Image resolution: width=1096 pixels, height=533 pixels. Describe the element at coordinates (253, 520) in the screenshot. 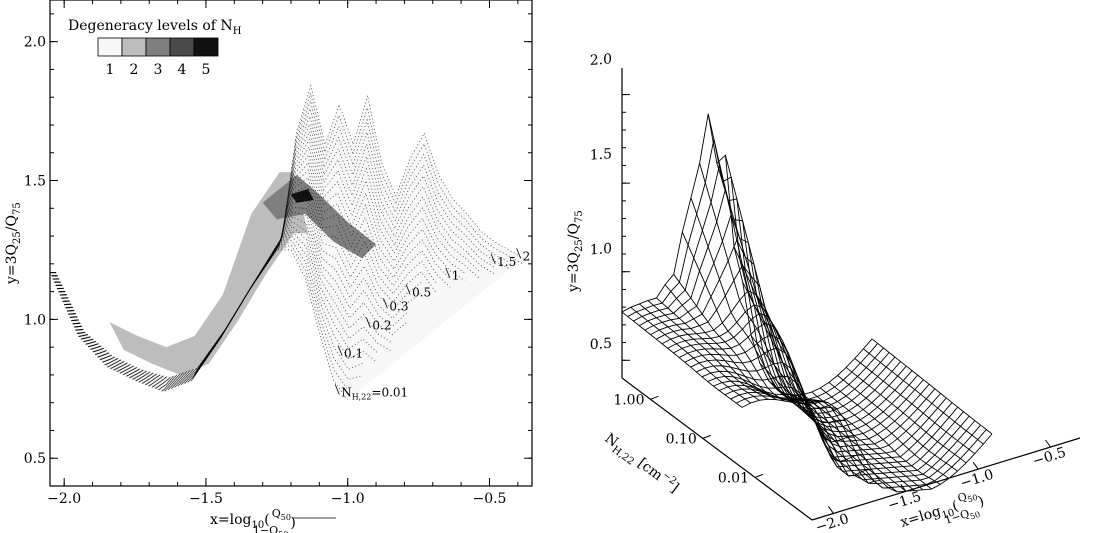

I see `left-xlabel: x=log10(Q501−Q50)` at that location.